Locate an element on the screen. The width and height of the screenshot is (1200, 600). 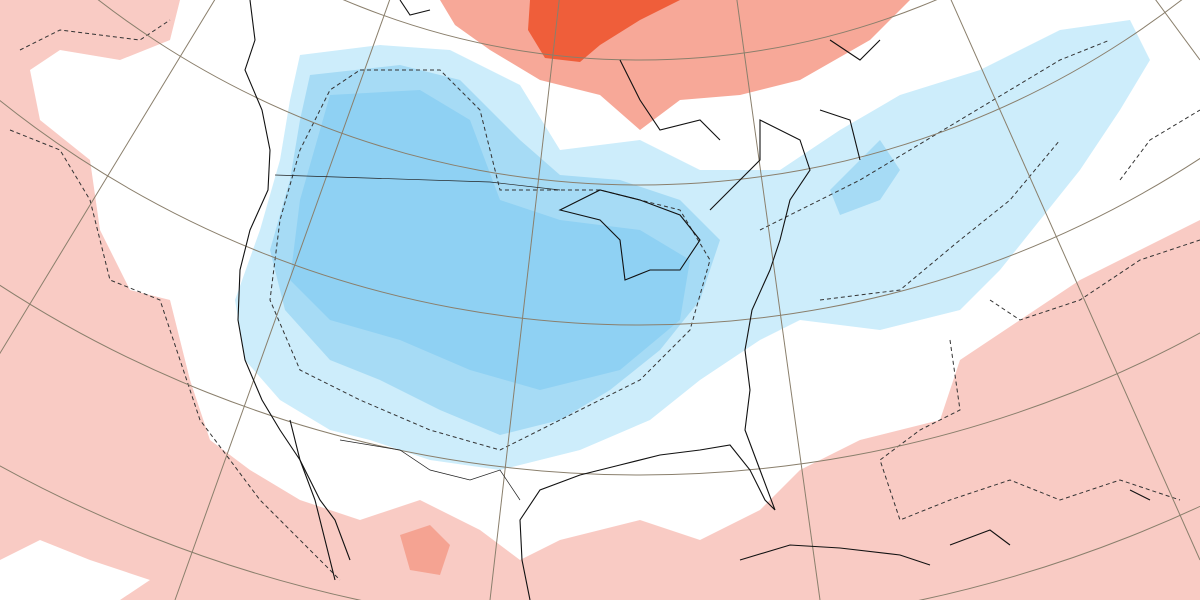
warm-strong is located at coordinates (604, 31).